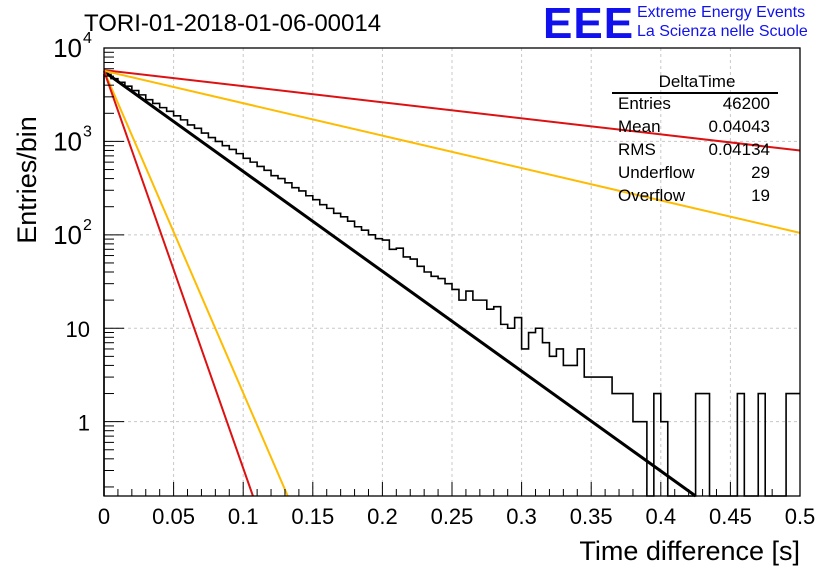  Describe the element at coordinates (243, 516) in the screenshot. I see `x-tick-label: 0.1` at that location.